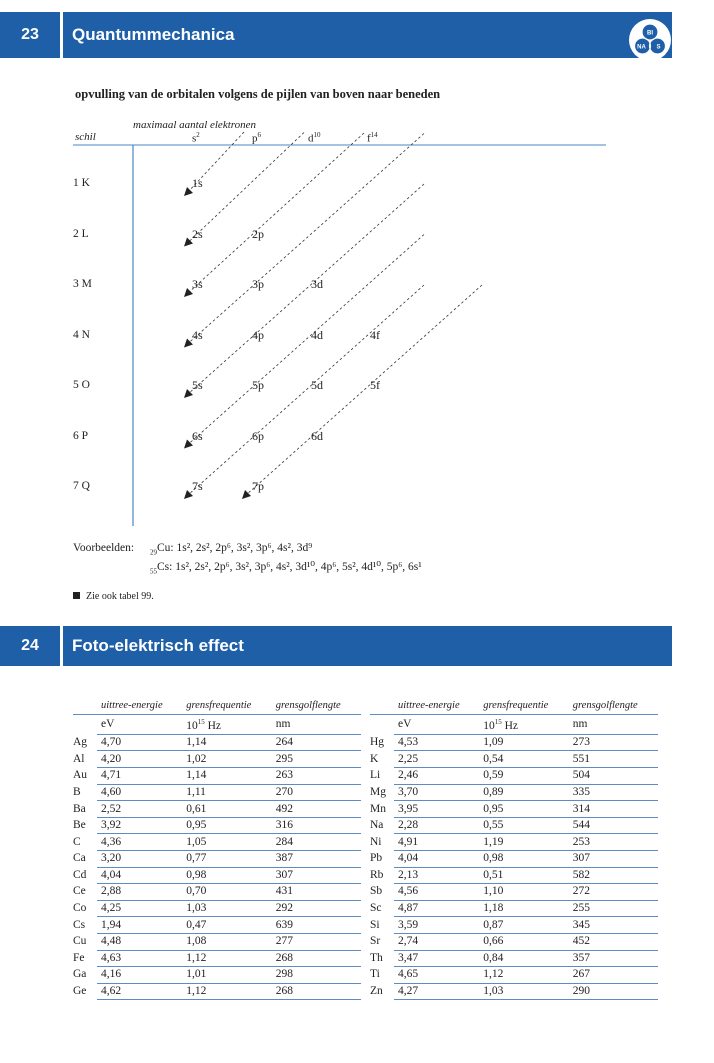  I want to click on table-row: Cs 1,94 0,47 639, so click(217, 925).